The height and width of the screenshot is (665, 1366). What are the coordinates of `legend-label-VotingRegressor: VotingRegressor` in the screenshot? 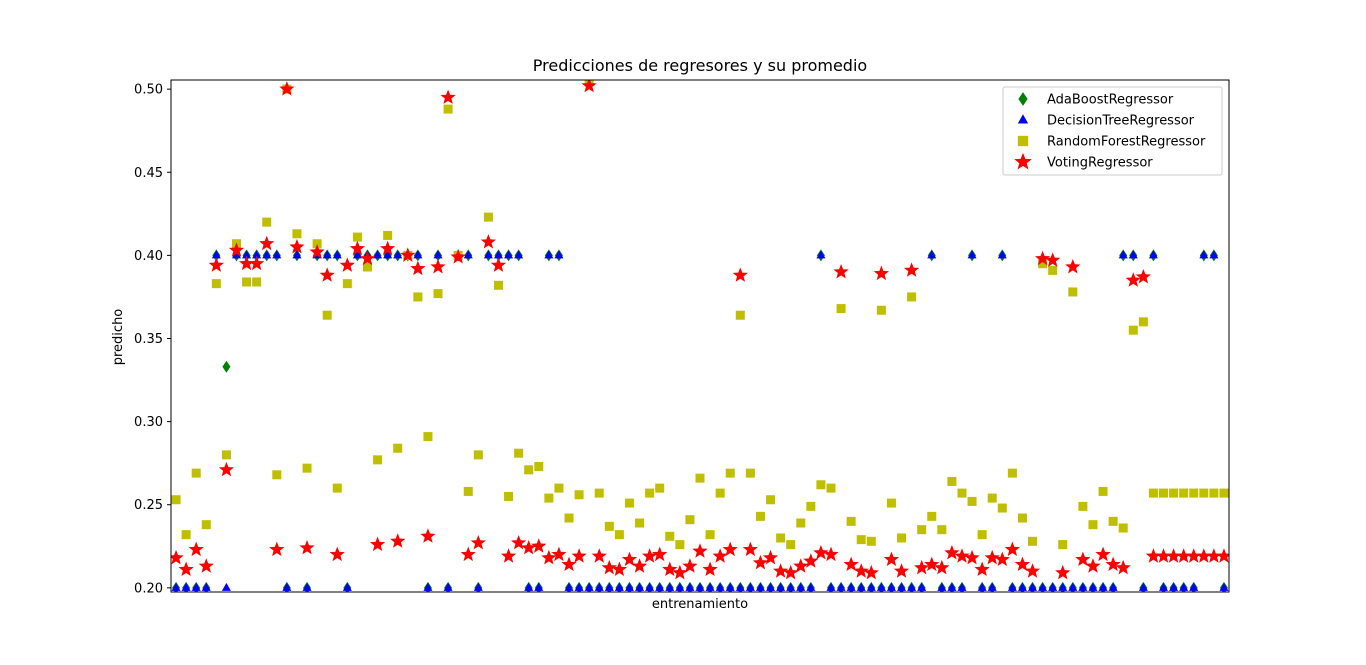 It's located at (1100, 163).